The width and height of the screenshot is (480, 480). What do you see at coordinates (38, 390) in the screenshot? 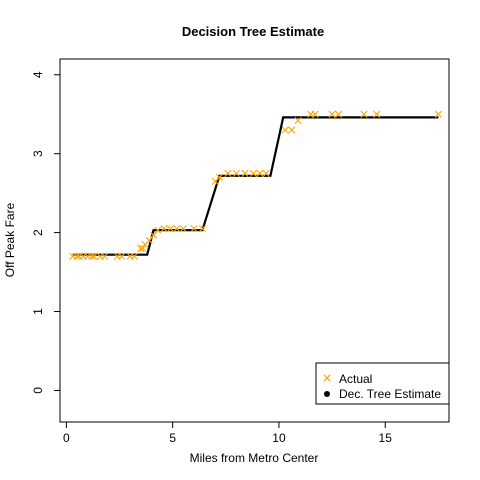
I see `y-tick-label: 0` at bounding box center [38, 390].